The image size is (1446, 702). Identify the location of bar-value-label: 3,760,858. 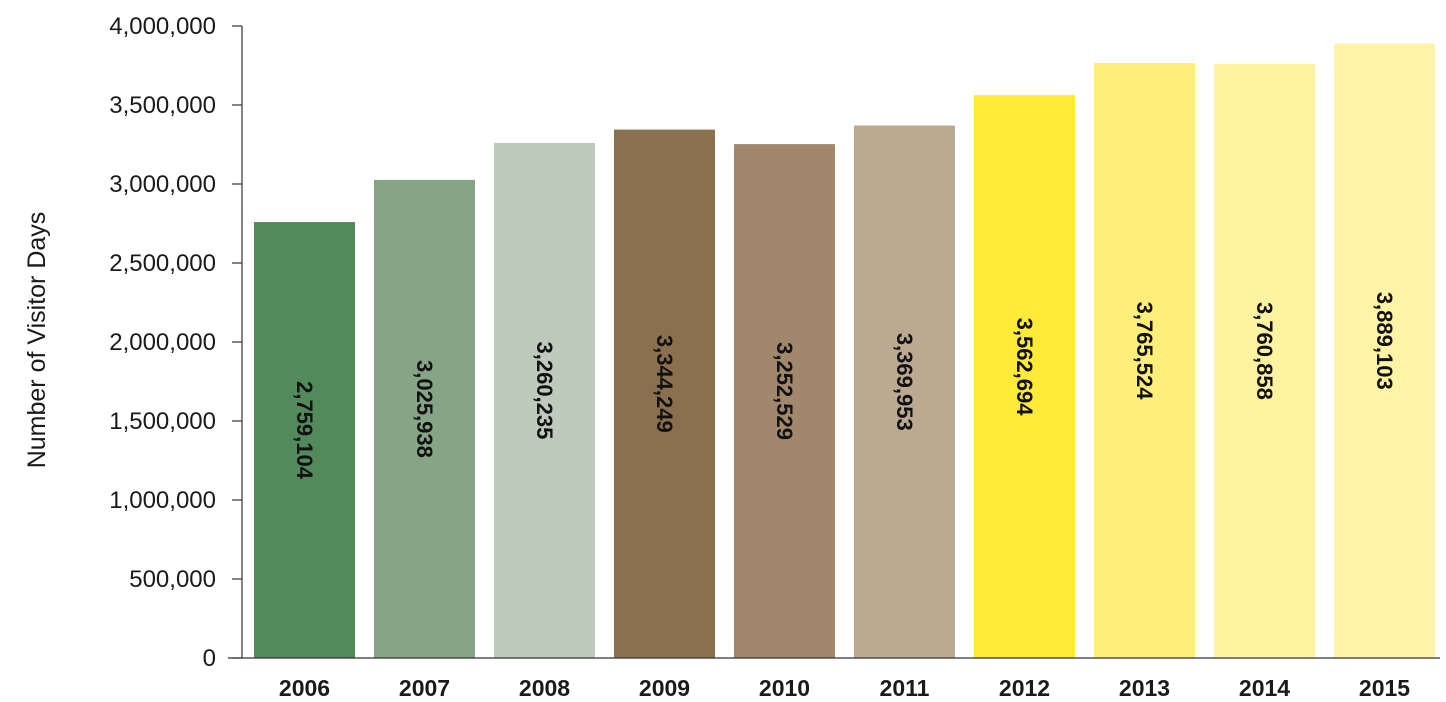
(1264, 351).